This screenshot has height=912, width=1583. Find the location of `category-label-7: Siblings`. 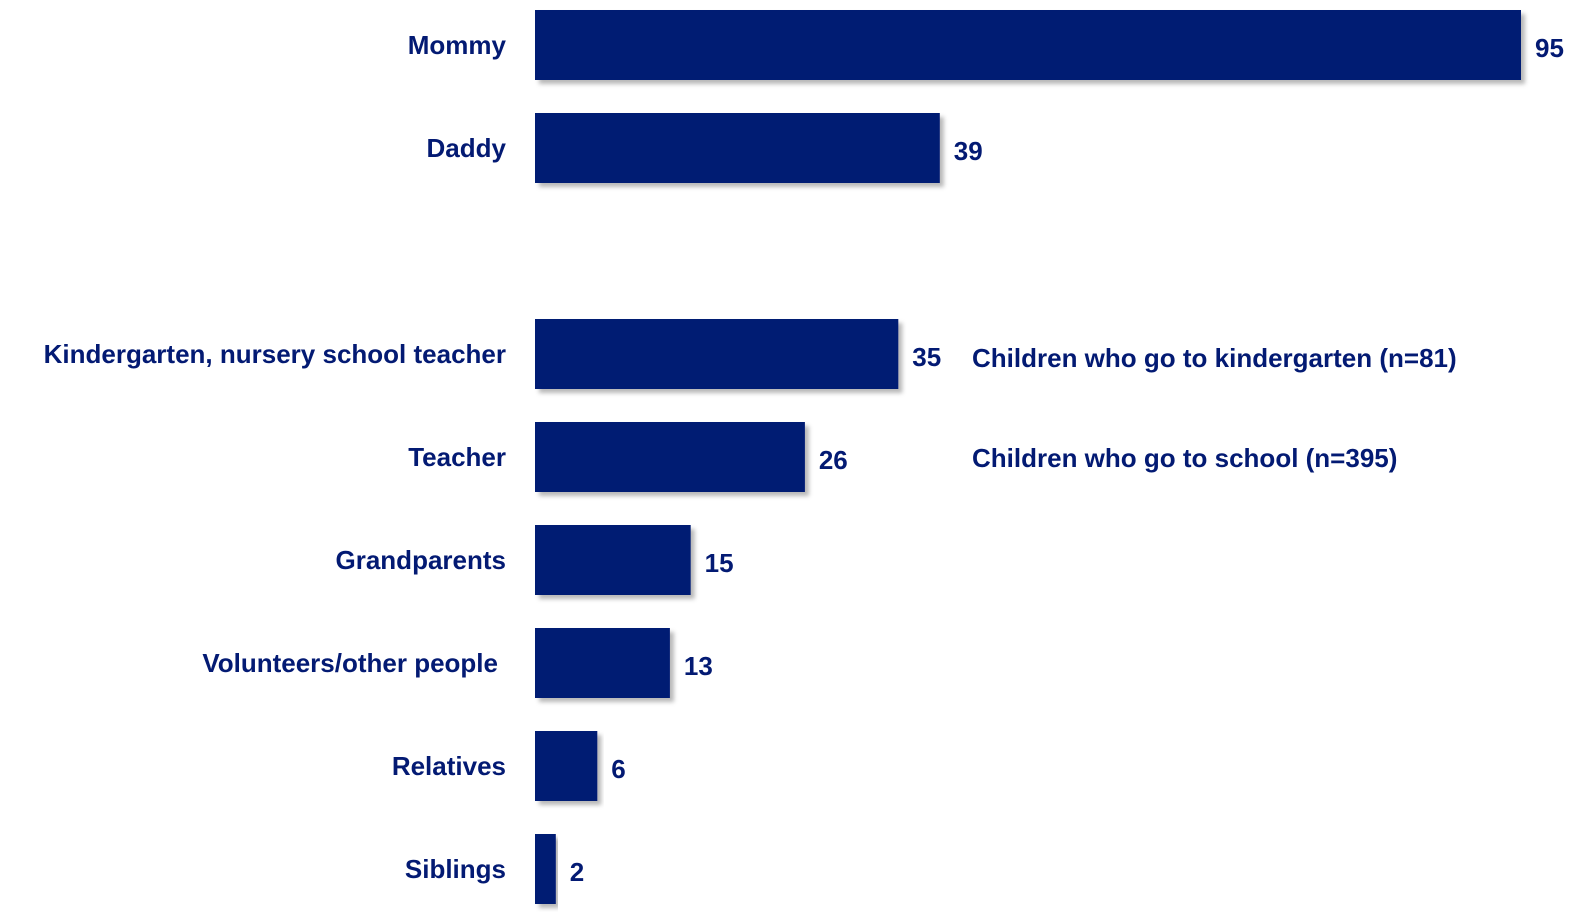

category-label-7: Siblings is located at coordinates (455, 869).